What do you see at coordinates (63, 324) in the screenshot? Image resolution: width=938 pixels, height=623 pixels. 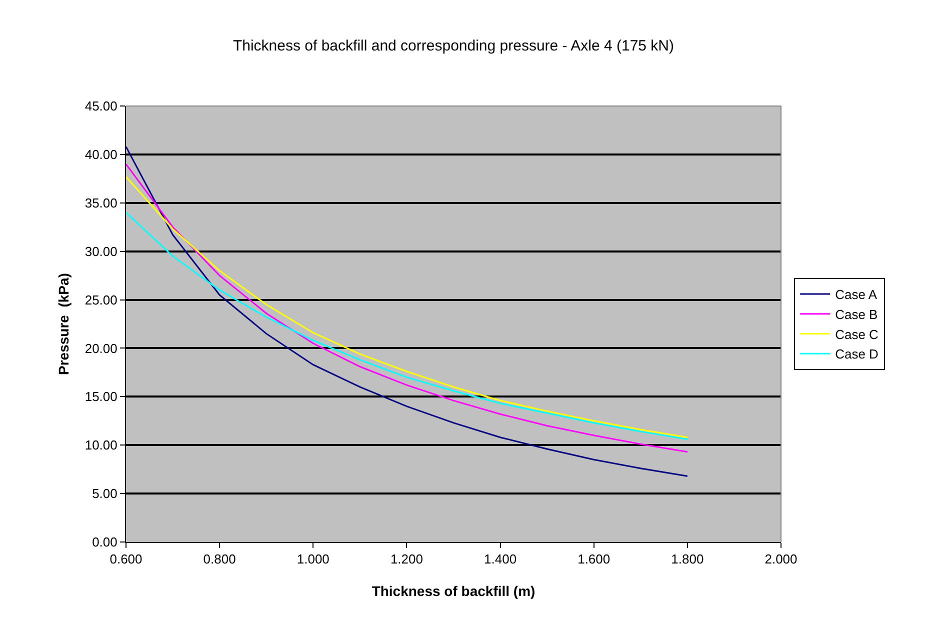 I see `y-axis-title: Pressure (kPa)` at bounding box center [63, 324].